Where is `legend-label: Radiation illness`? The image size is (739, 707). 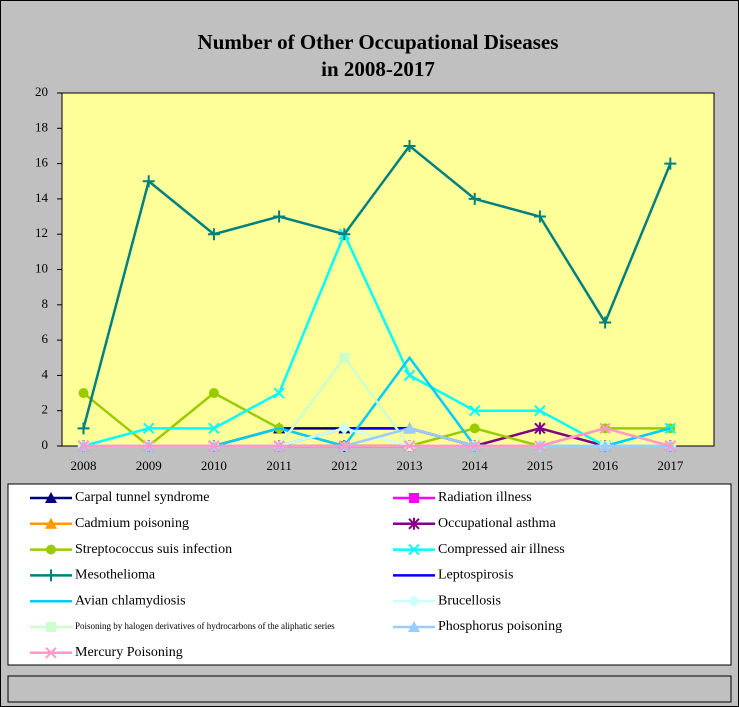 legend-label: Radiation illness is located at coordinates (485, 497).